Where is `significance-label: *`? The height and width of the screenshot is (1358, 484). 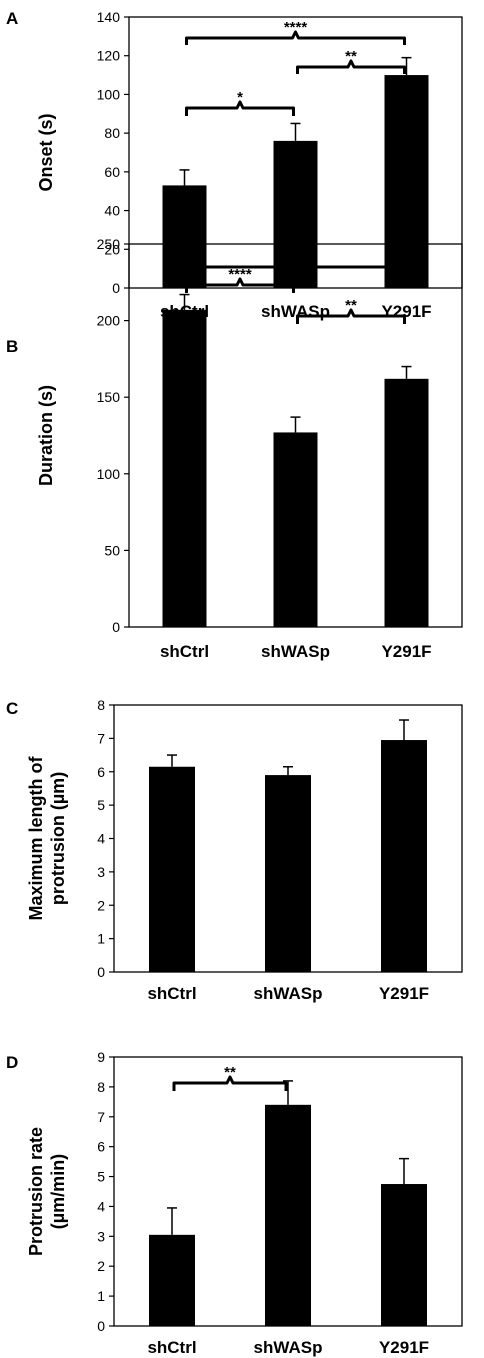 significance-label: * is located at coordinates (240, 97).